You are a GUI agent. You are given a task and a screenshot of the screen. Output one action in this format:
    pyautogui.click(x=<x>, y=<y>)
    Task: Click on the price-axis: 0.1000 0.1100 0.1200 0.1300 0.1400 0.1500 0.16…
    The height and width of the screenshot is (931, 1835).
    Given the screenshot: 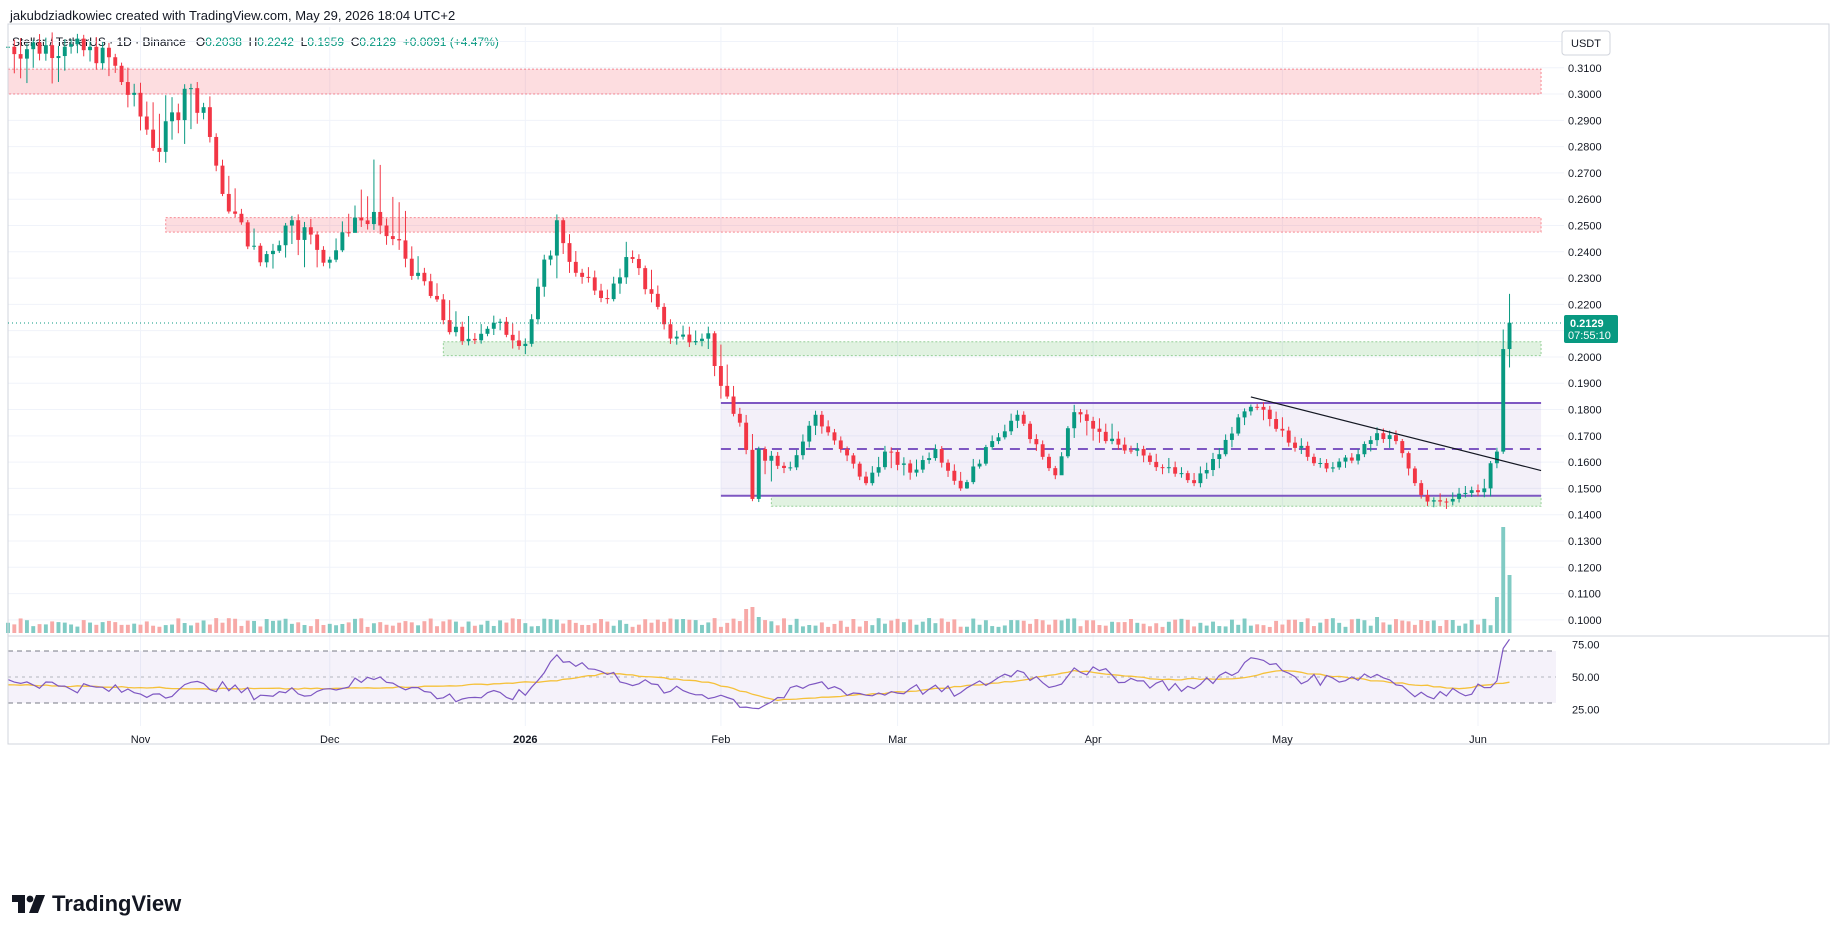 What is the action you would take?
    pyautogui.click(x=1585, y=331)
    